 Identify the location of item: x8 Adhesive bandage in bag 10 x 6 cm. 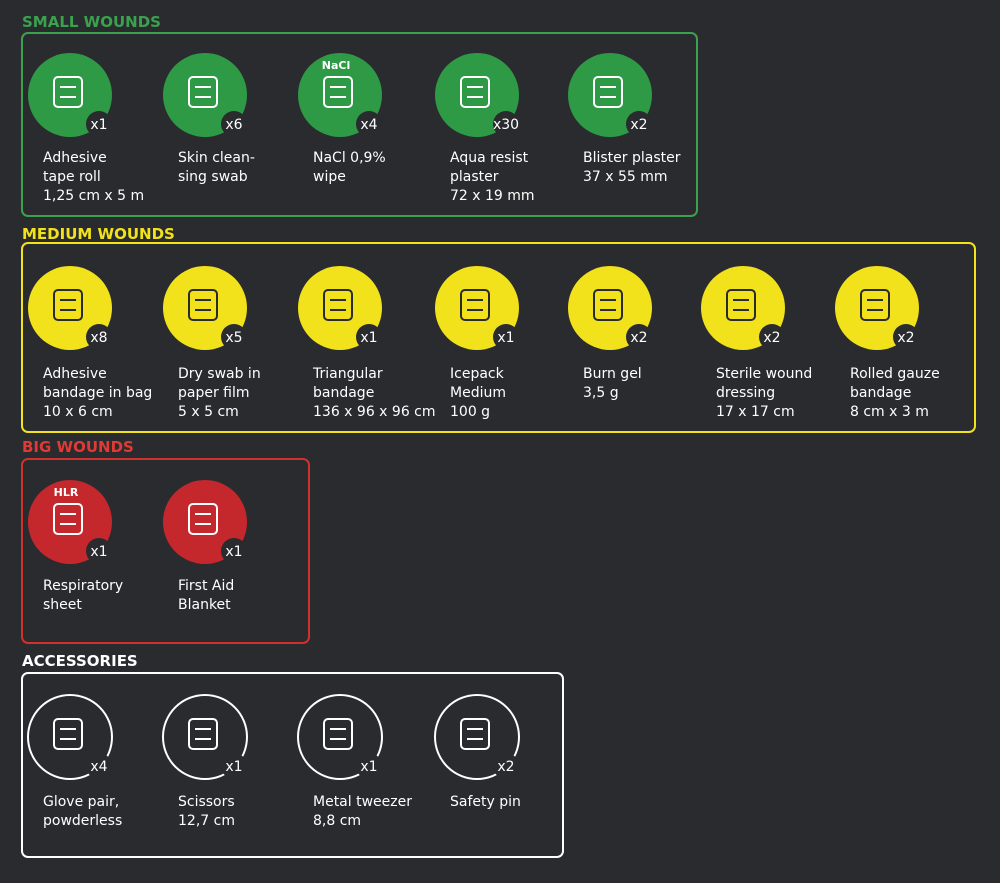
(90, 343).